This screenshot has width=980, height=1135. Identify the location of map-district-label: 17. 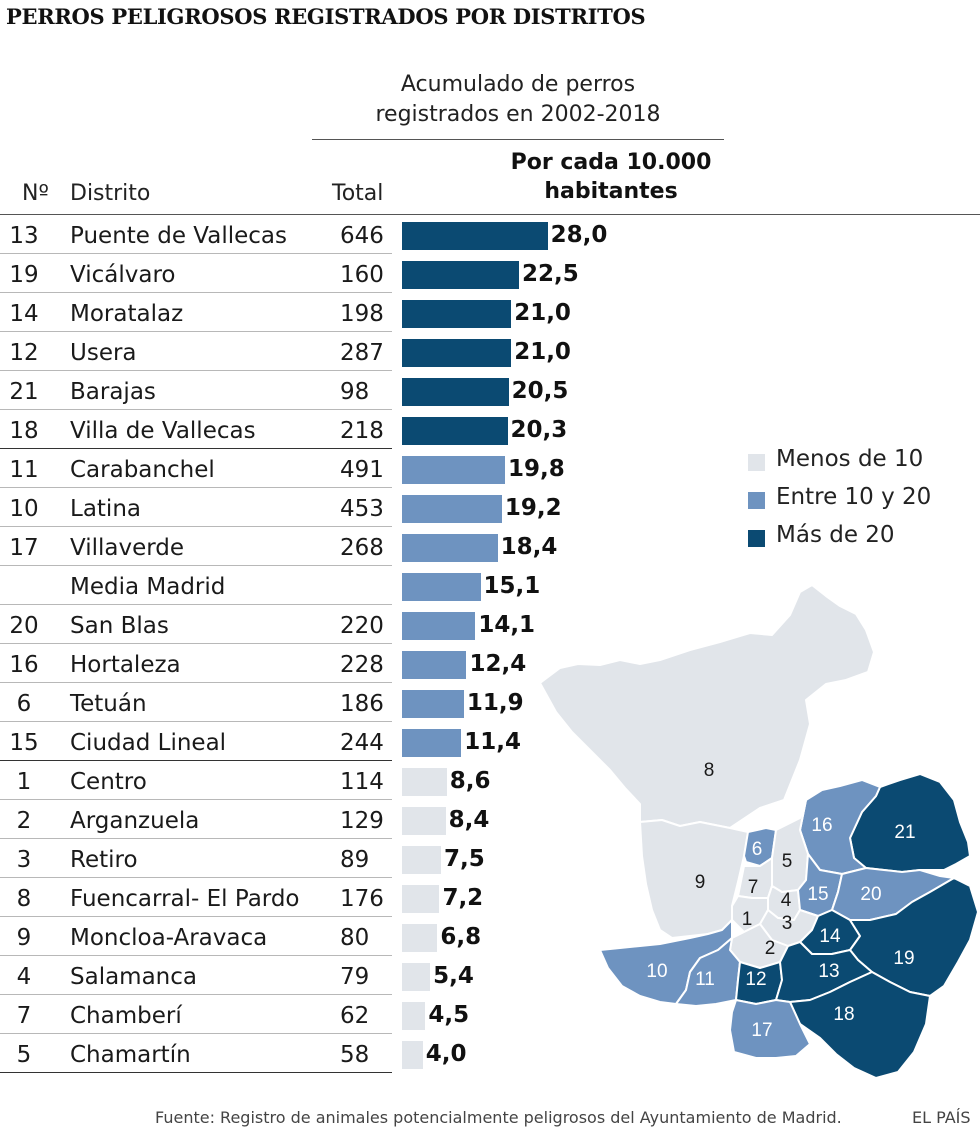
(761, 1030).